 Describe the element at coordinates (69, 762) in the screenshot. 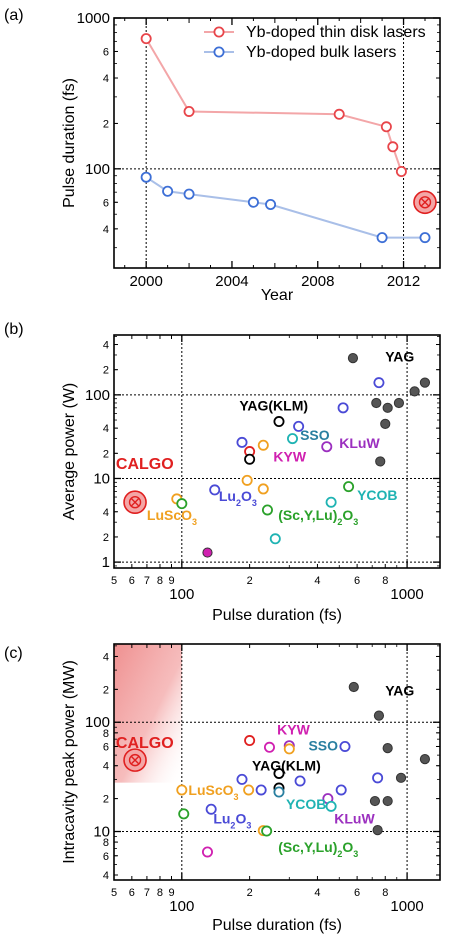

I see `y-axis-label: Intracavity peak power (MW)` at that location.